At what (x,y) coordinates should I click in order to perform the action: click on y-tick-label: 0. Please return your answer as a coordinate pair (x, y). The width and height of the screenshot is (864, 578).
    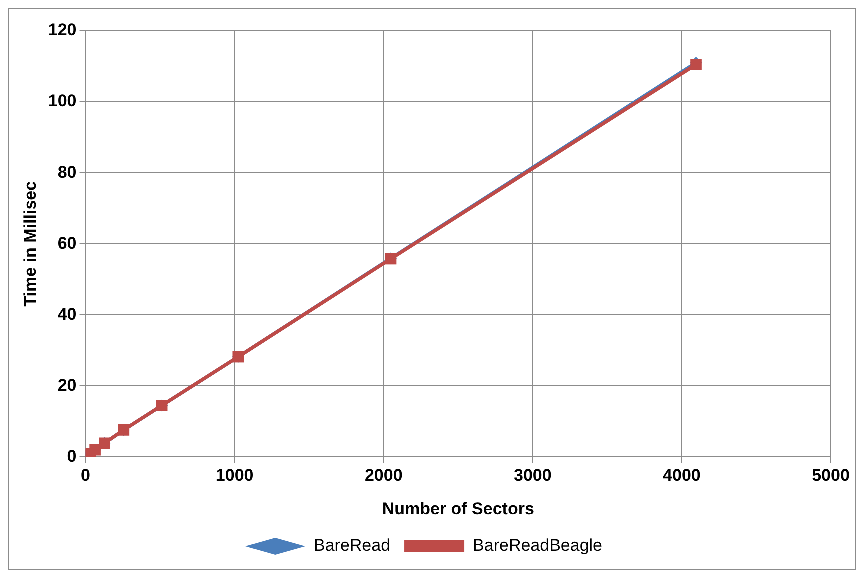
    Looking at the image, I should click on (72, 456).